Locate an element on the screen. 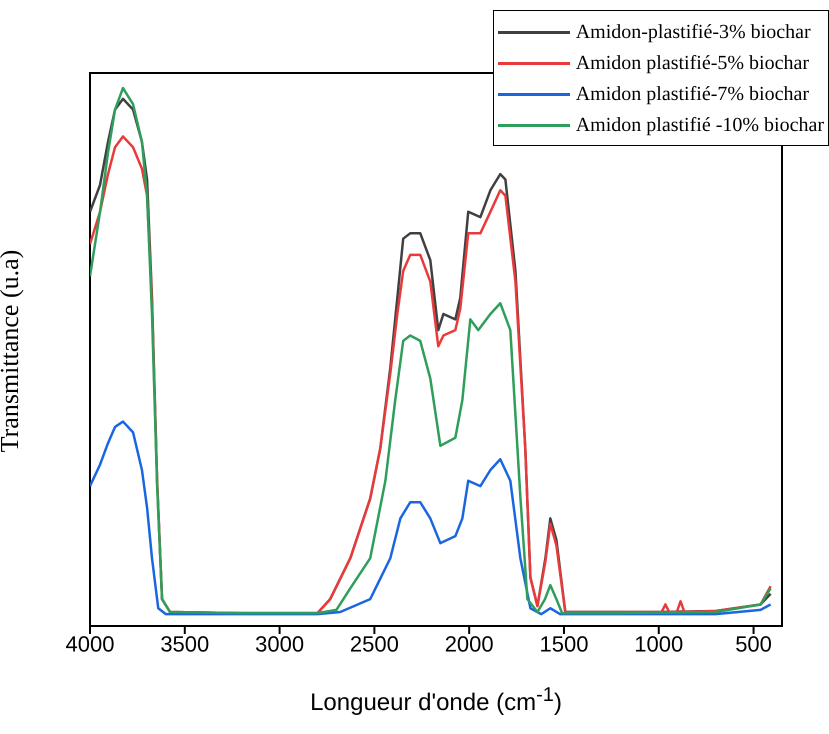 This screenshot has width=829, height=734. y-axis-title: Transmittance (u.a) is located at coordinates (12, 351).